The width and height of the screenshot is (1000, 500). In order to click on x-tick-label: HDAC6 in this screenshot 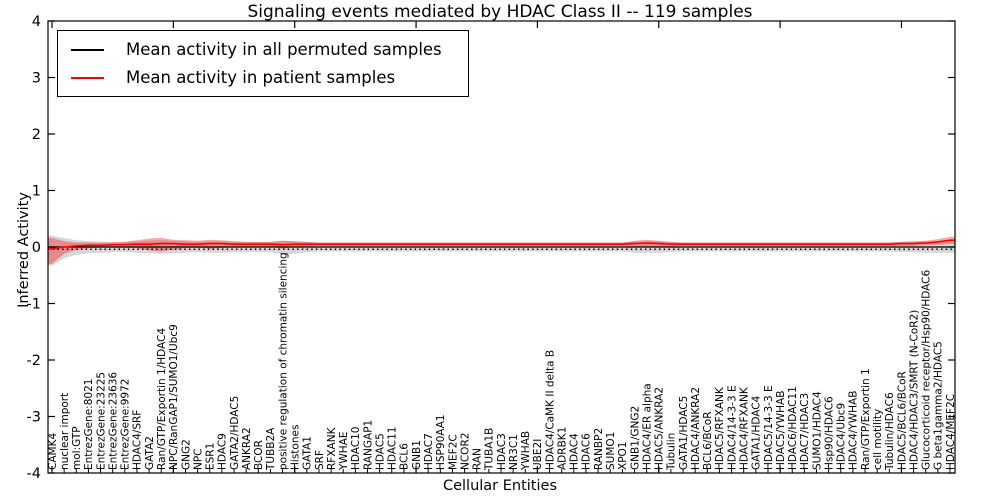, I will do `click(587, 451)`.